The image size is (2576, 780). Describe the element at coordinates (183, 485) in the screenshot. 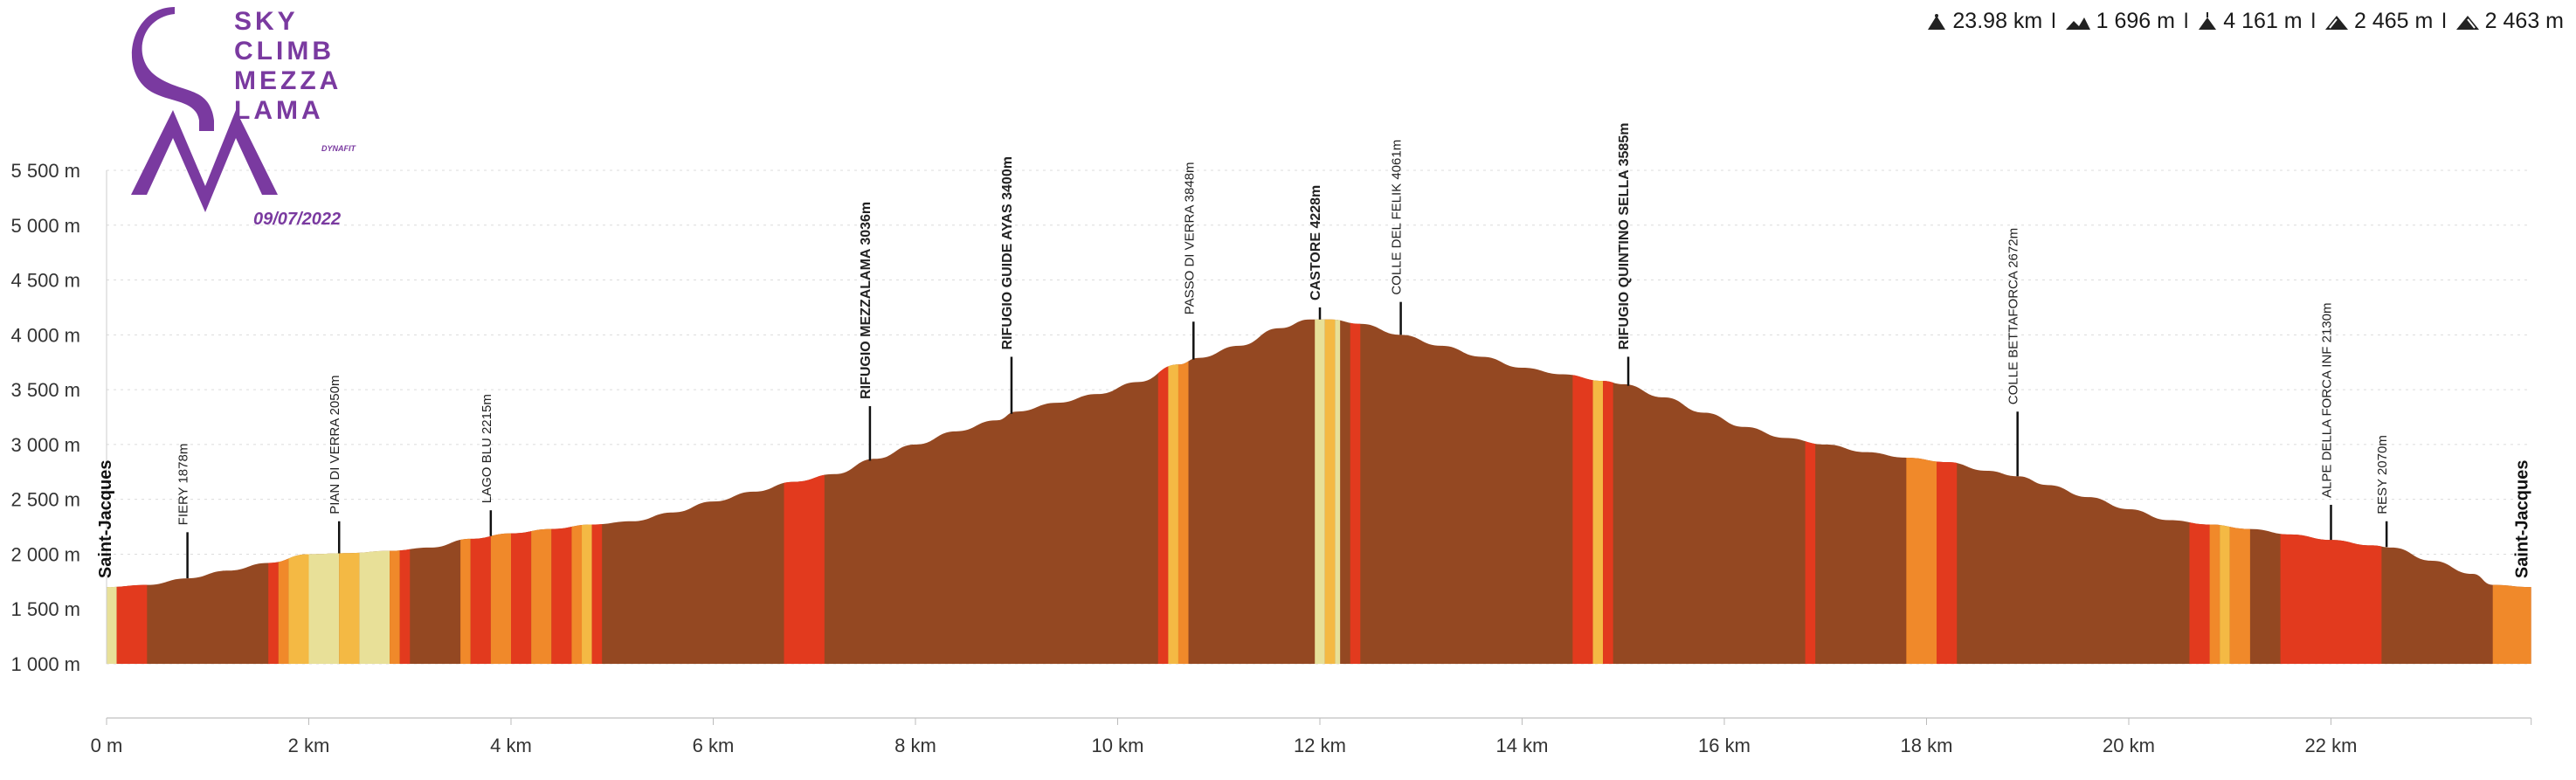

I see `waypoint-label: FIERY 1878m` at that location.